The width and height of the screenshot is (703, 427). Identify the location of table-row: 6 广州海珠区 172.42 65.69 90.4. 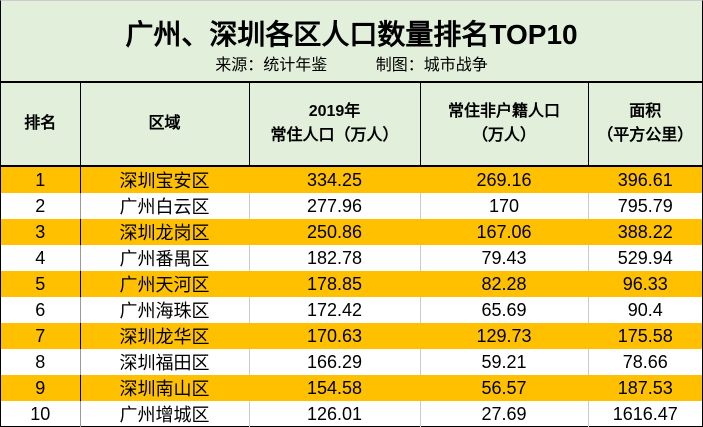
(351, 310).